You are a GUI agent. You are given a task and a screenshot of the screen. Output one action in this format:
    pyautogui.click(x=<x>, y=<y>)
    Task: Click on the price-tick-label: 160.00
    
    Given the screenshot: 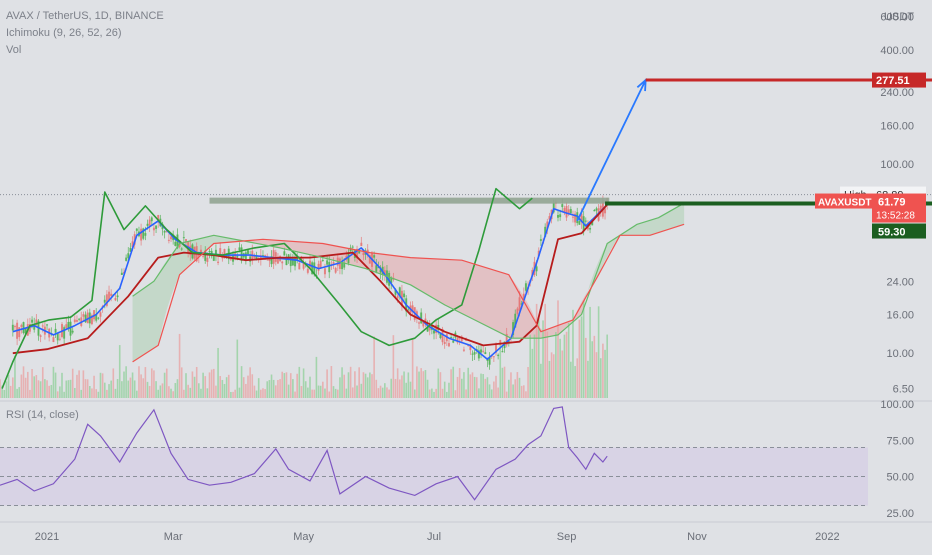 What is the action you would take?
    pyautogui.click(x=897, y=126)
    